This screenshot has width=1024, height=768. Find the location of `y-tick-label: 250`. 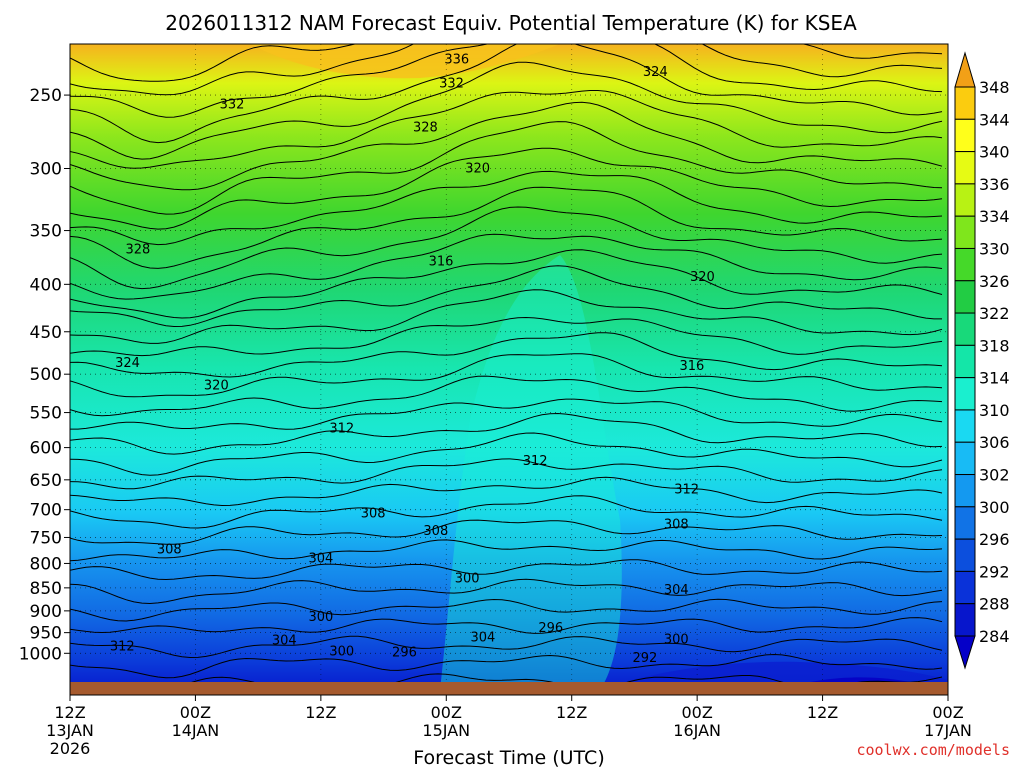

y-tick-label: 250 is located at coordinates (46, 96).